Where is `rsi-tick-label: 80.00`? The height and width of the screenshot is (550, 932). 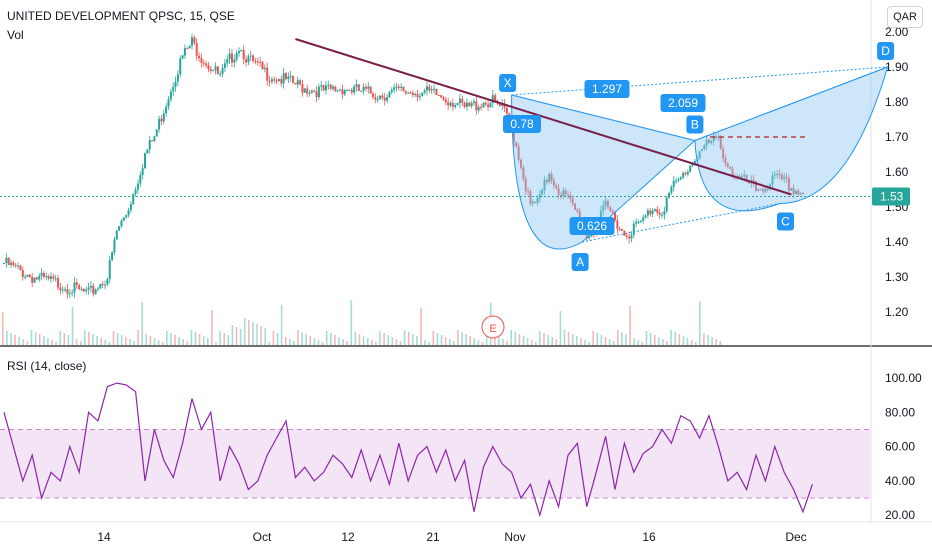 rsi-tick-label: 80.00 is located at coordinates (900, 412).